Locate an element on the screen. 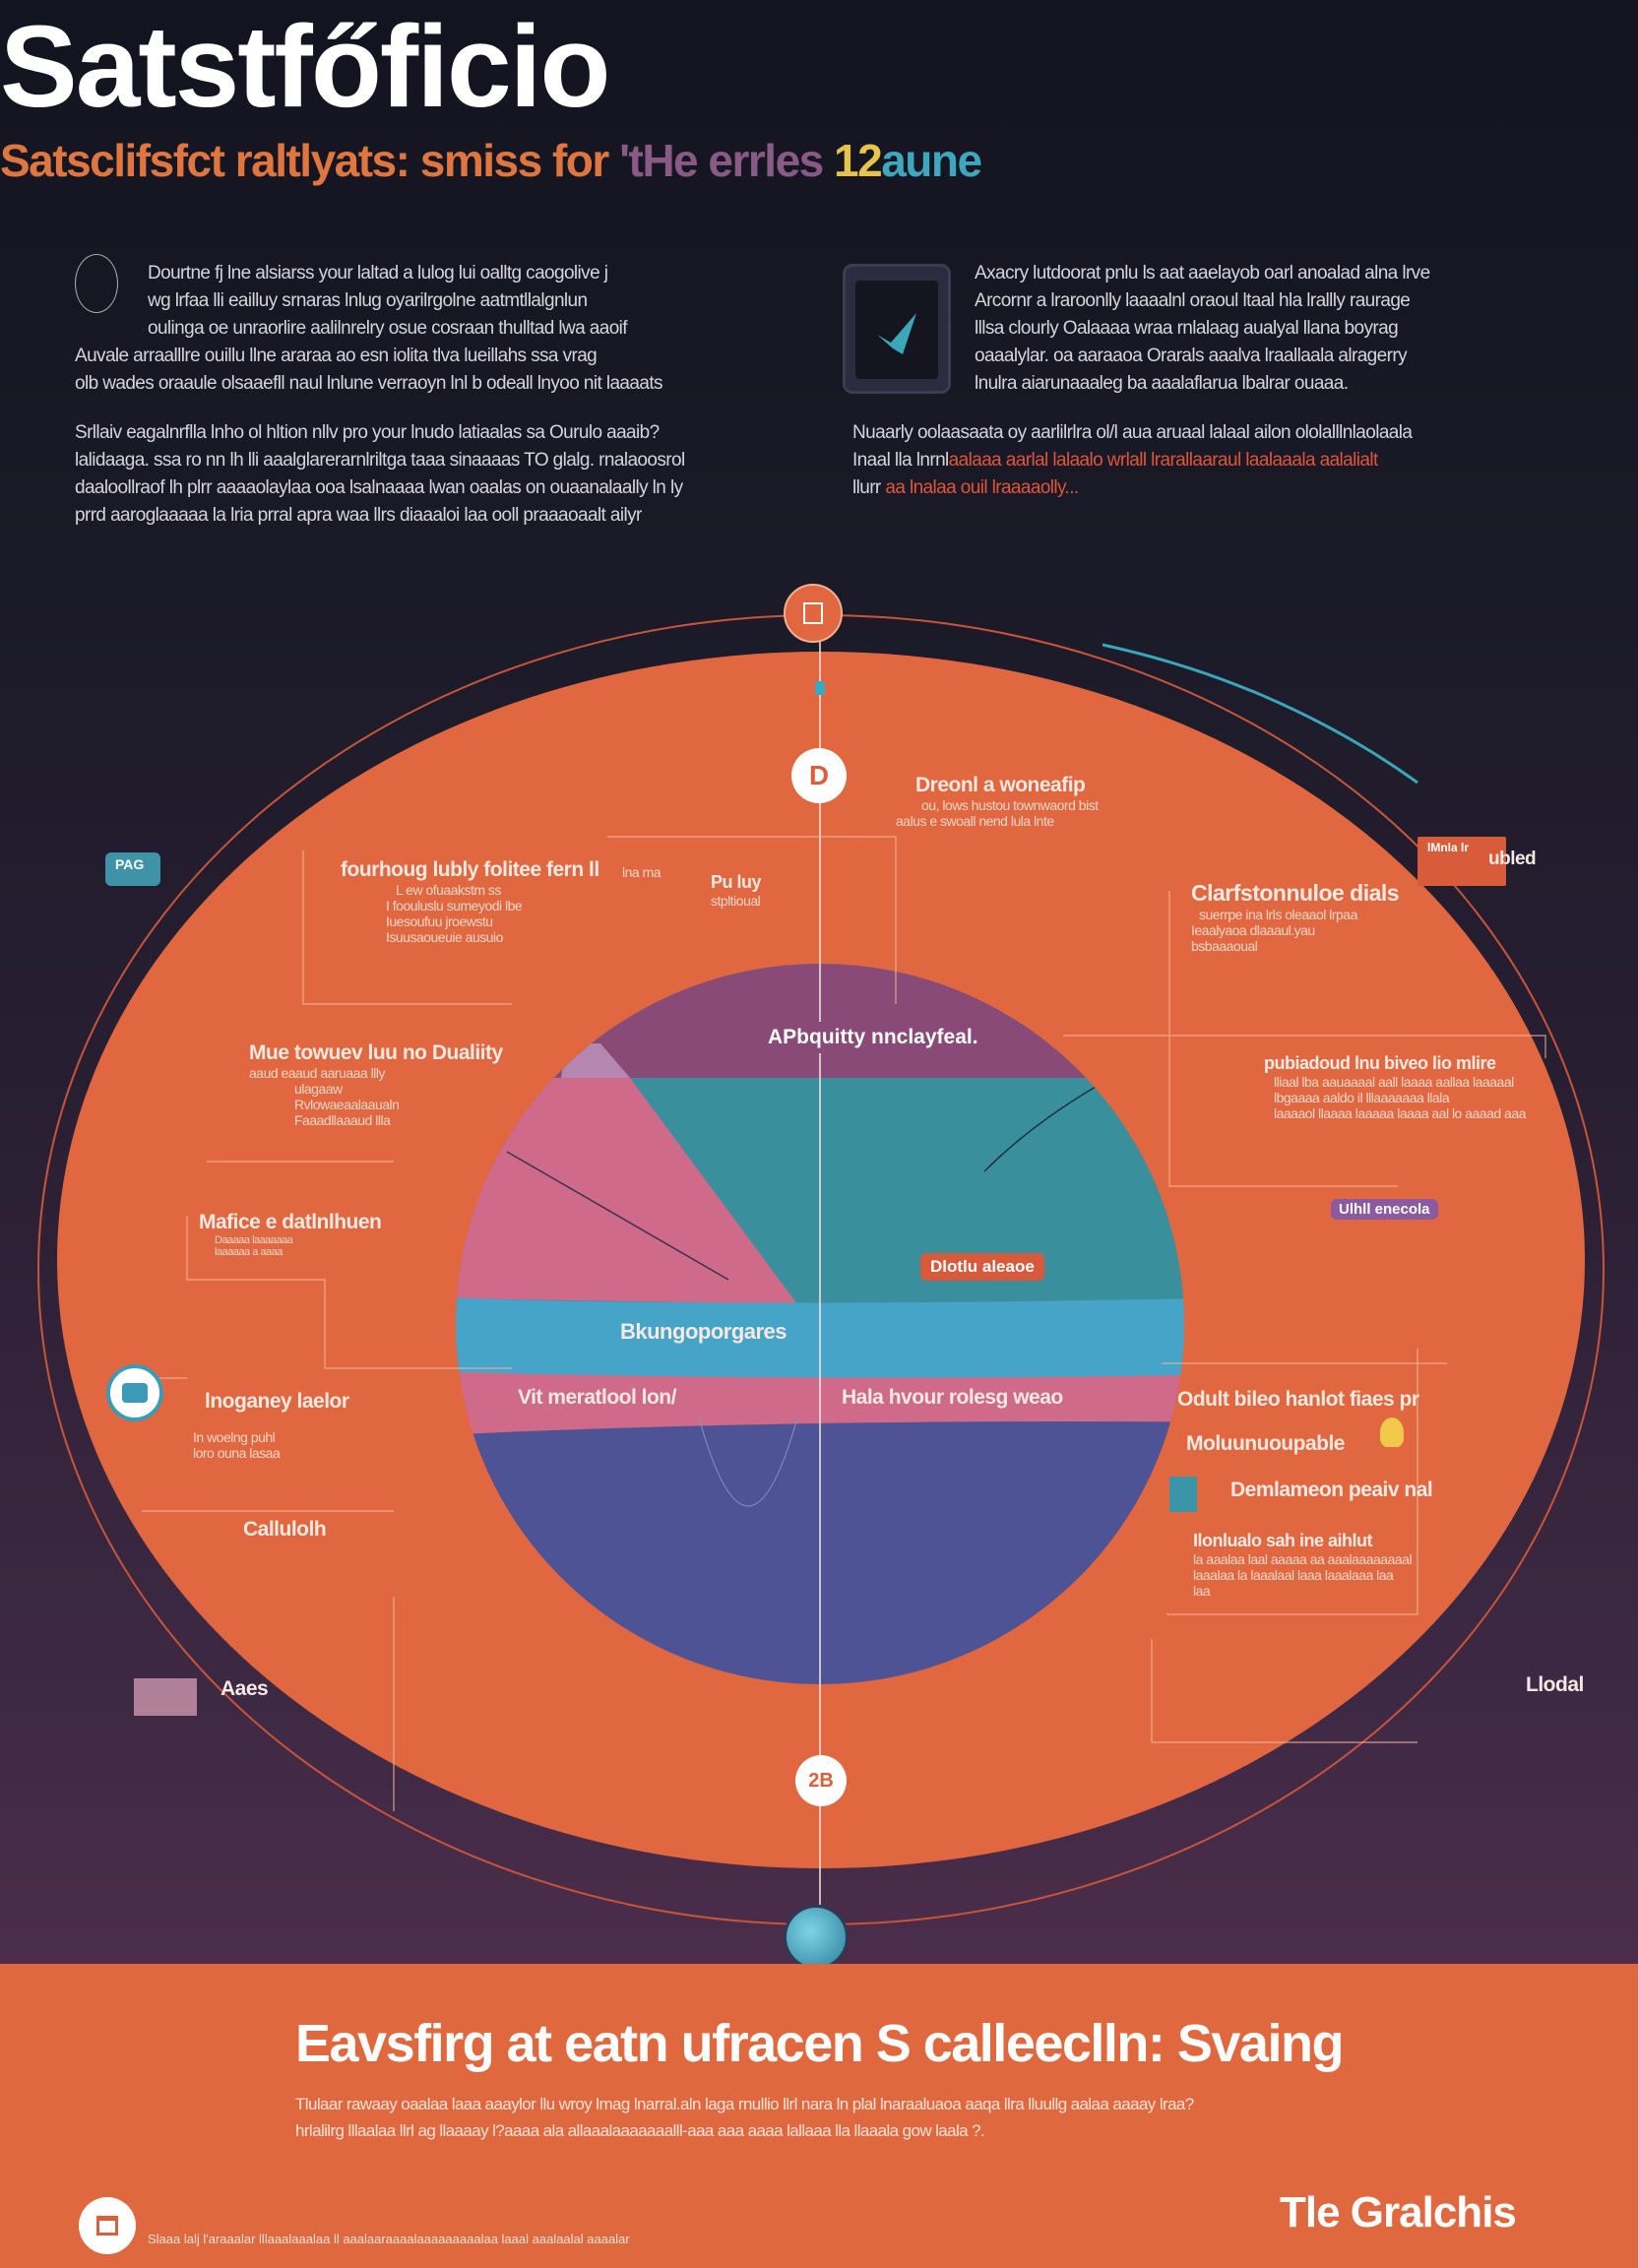  subtitle-part-orange: Satsclifsfct raltlyats: smiss for is located at coordinates (310, 160).